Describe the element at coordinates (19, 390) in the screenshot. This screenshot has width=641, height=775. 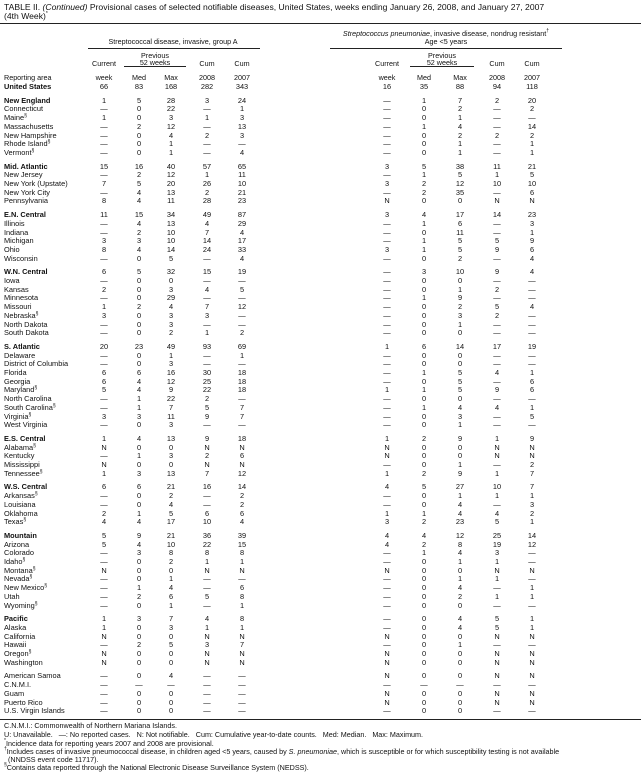
I see `area-name: Maryland` at that location.